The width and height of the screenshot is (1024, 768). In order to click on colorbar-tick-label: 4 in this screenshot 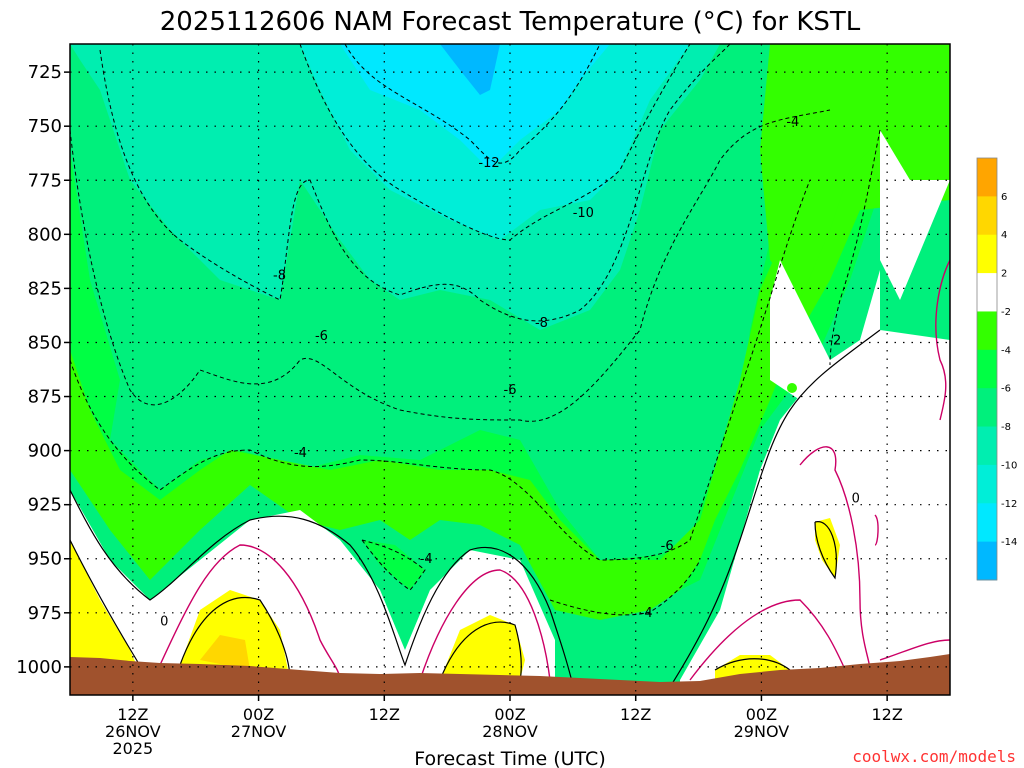, I will do `click(1004, 235)`.